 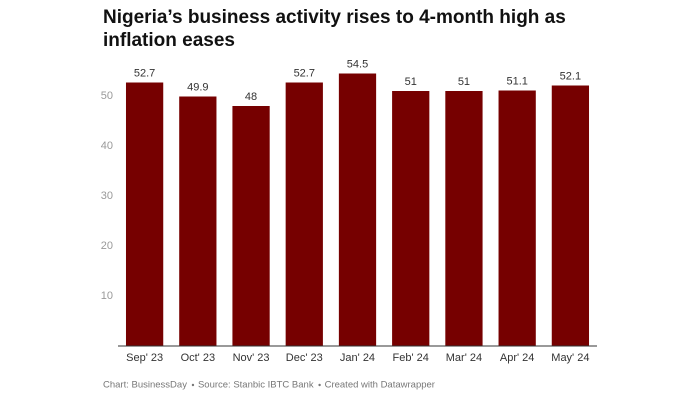 I want to click on x-tick-label: May' 24, so click(x=570, y=358).